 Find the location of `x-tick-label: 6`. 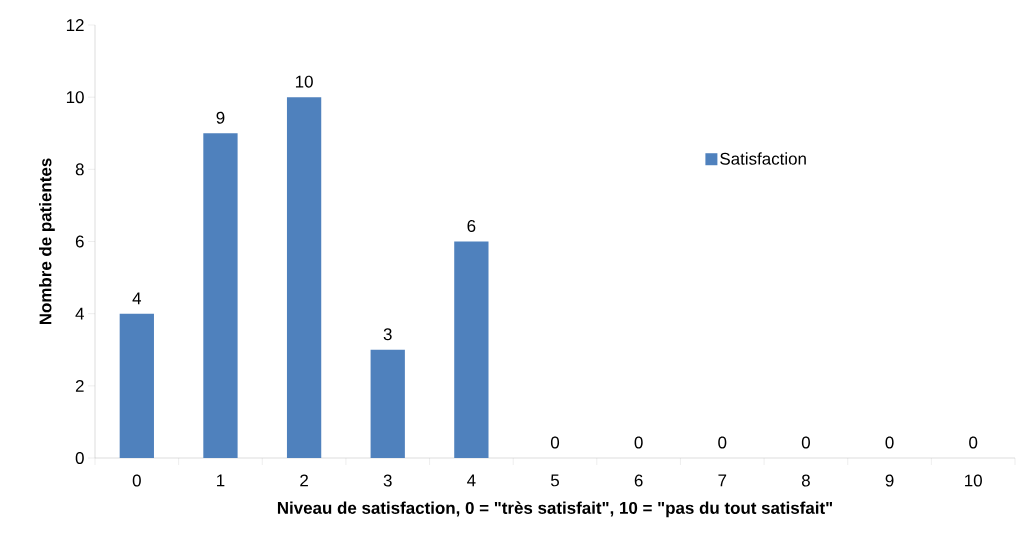

x-tick-label: 6 is located at coordinates (638, 480).